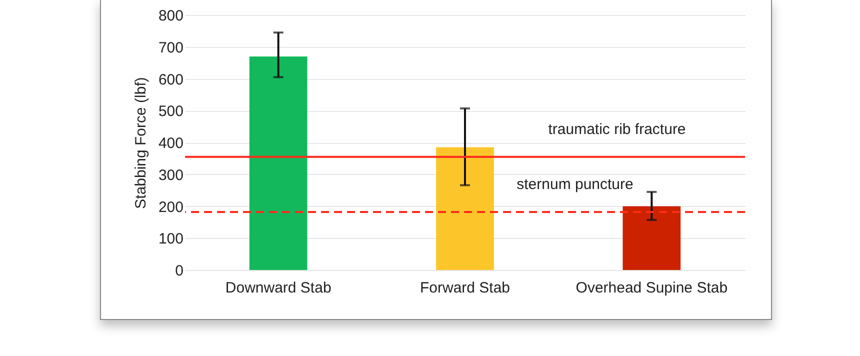 This screenshot has width=860, height=356. What do you see at coordinates (171, 16) in the screenshot?
I see `y-tick-label: 800` at bounding box center [171, 16].